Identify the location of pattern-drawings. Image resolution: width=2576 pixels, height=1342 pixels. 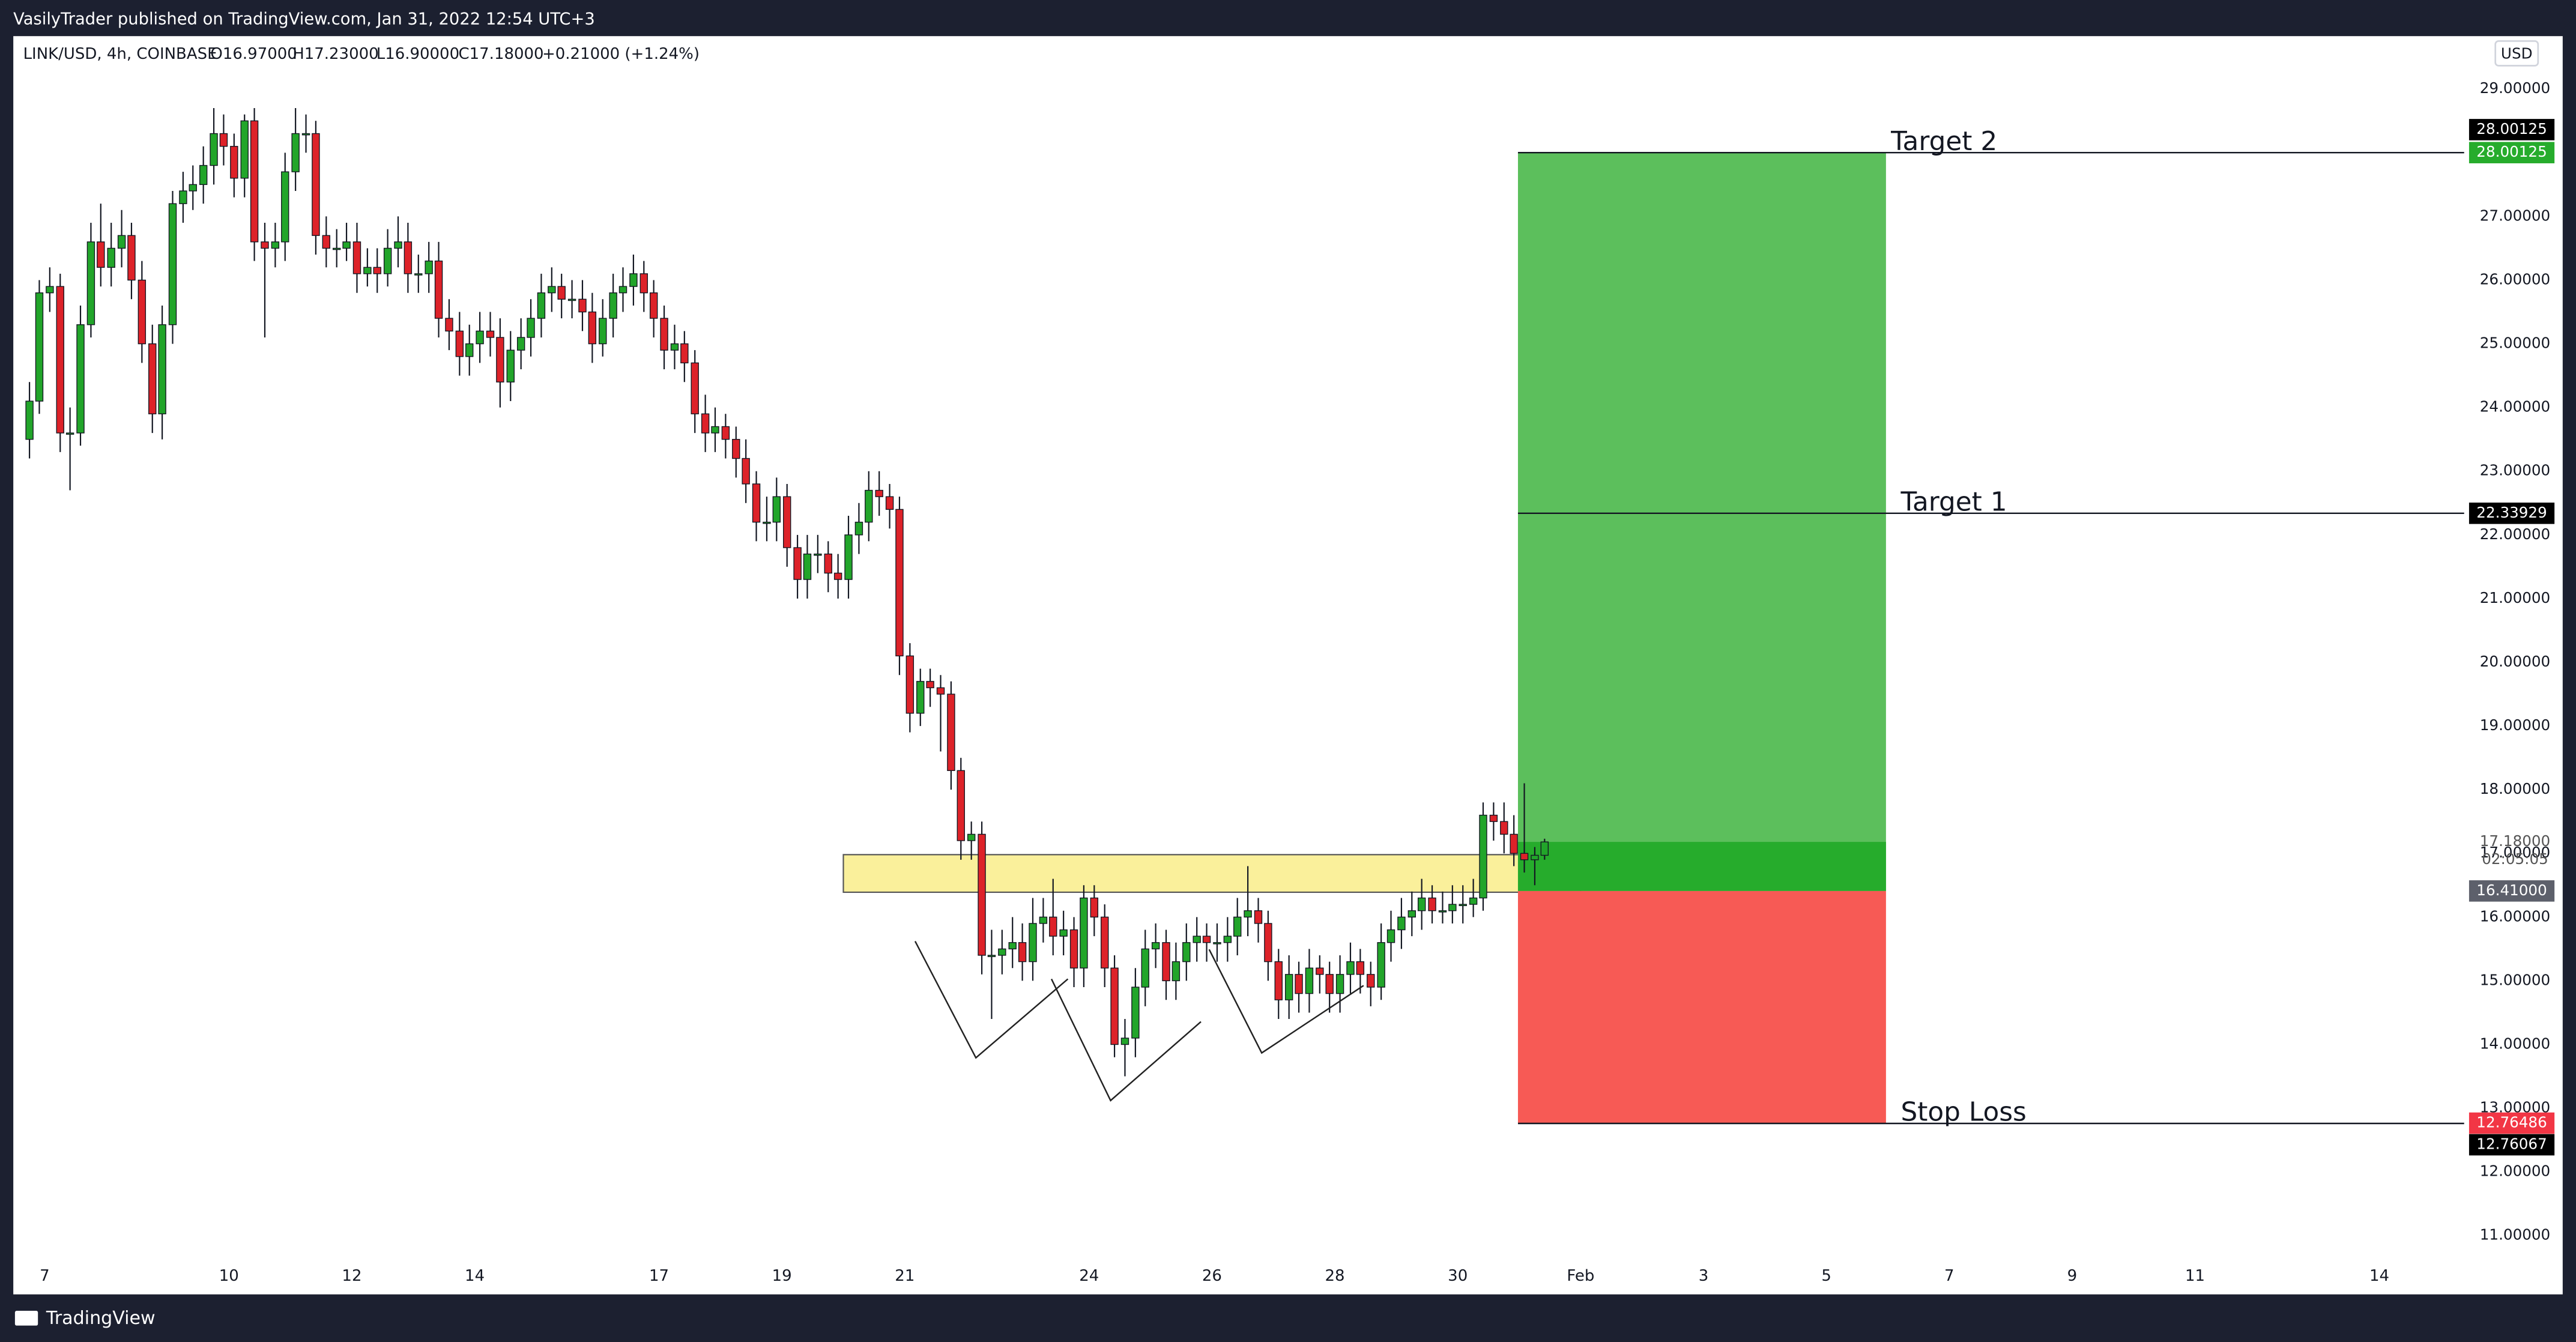
(1139, 1021).